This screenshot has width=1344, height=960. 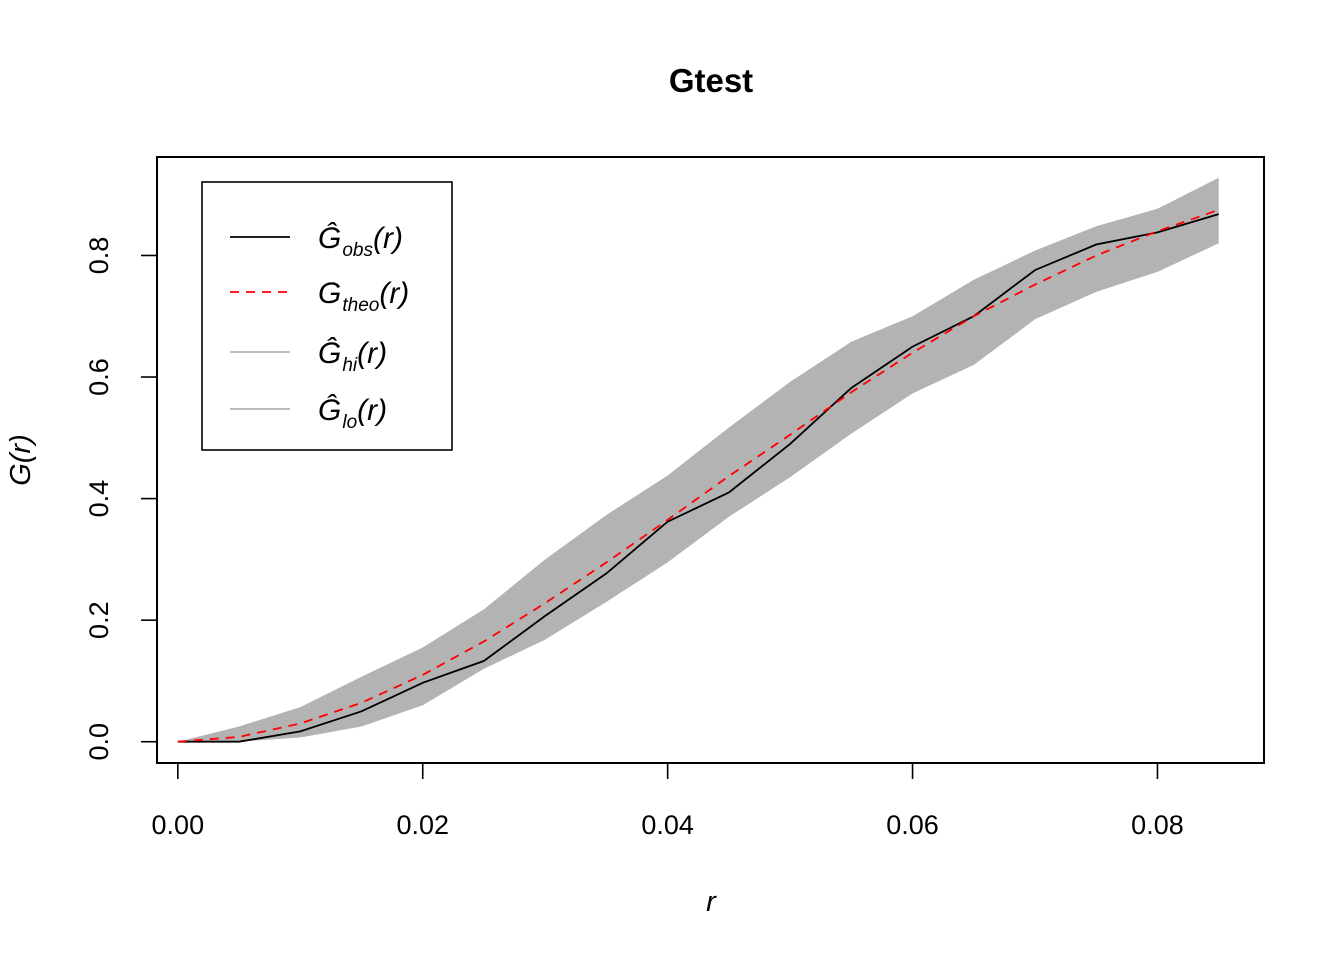 What do you see at coordinates (667, 825) in the screenshot?
I see `x-tick-label: 0.04` at bounding box center [667, 825].